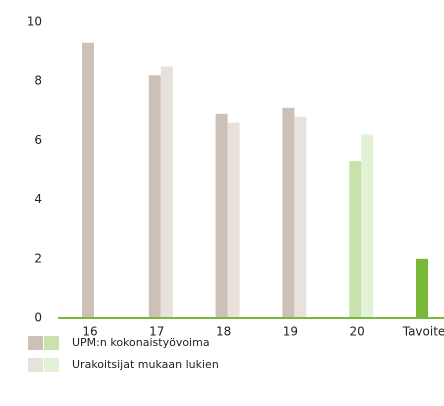 This screenshot has height=406, width=444. What do you see at coordinates (38, 81) in the screenshot?
I see `y-tick-label: 8` at bounding box center [38, 81].